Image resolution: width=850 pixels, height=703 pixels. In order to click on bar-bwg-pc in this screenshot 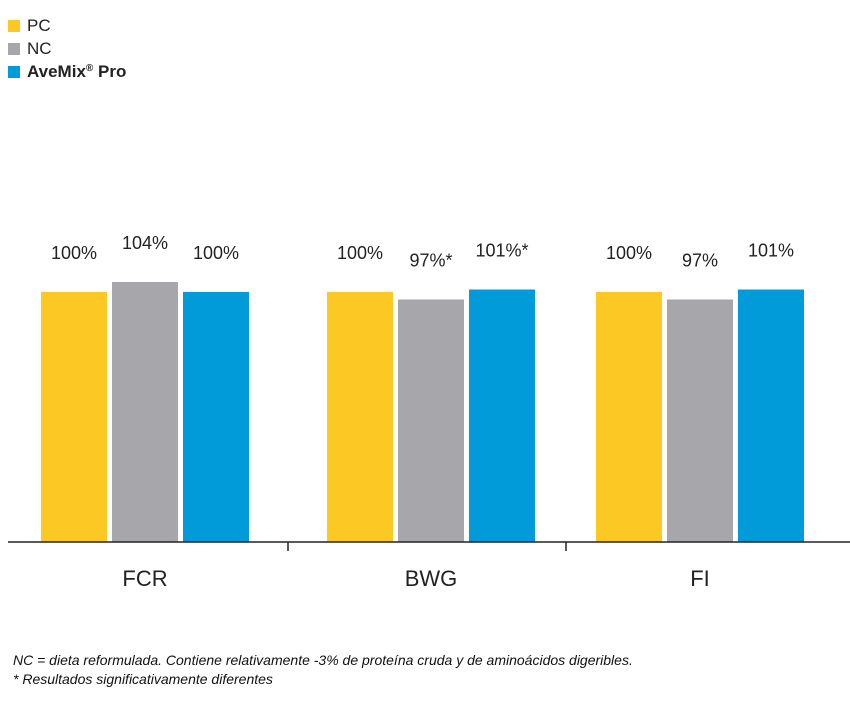, I will do `click(360, 417)`.